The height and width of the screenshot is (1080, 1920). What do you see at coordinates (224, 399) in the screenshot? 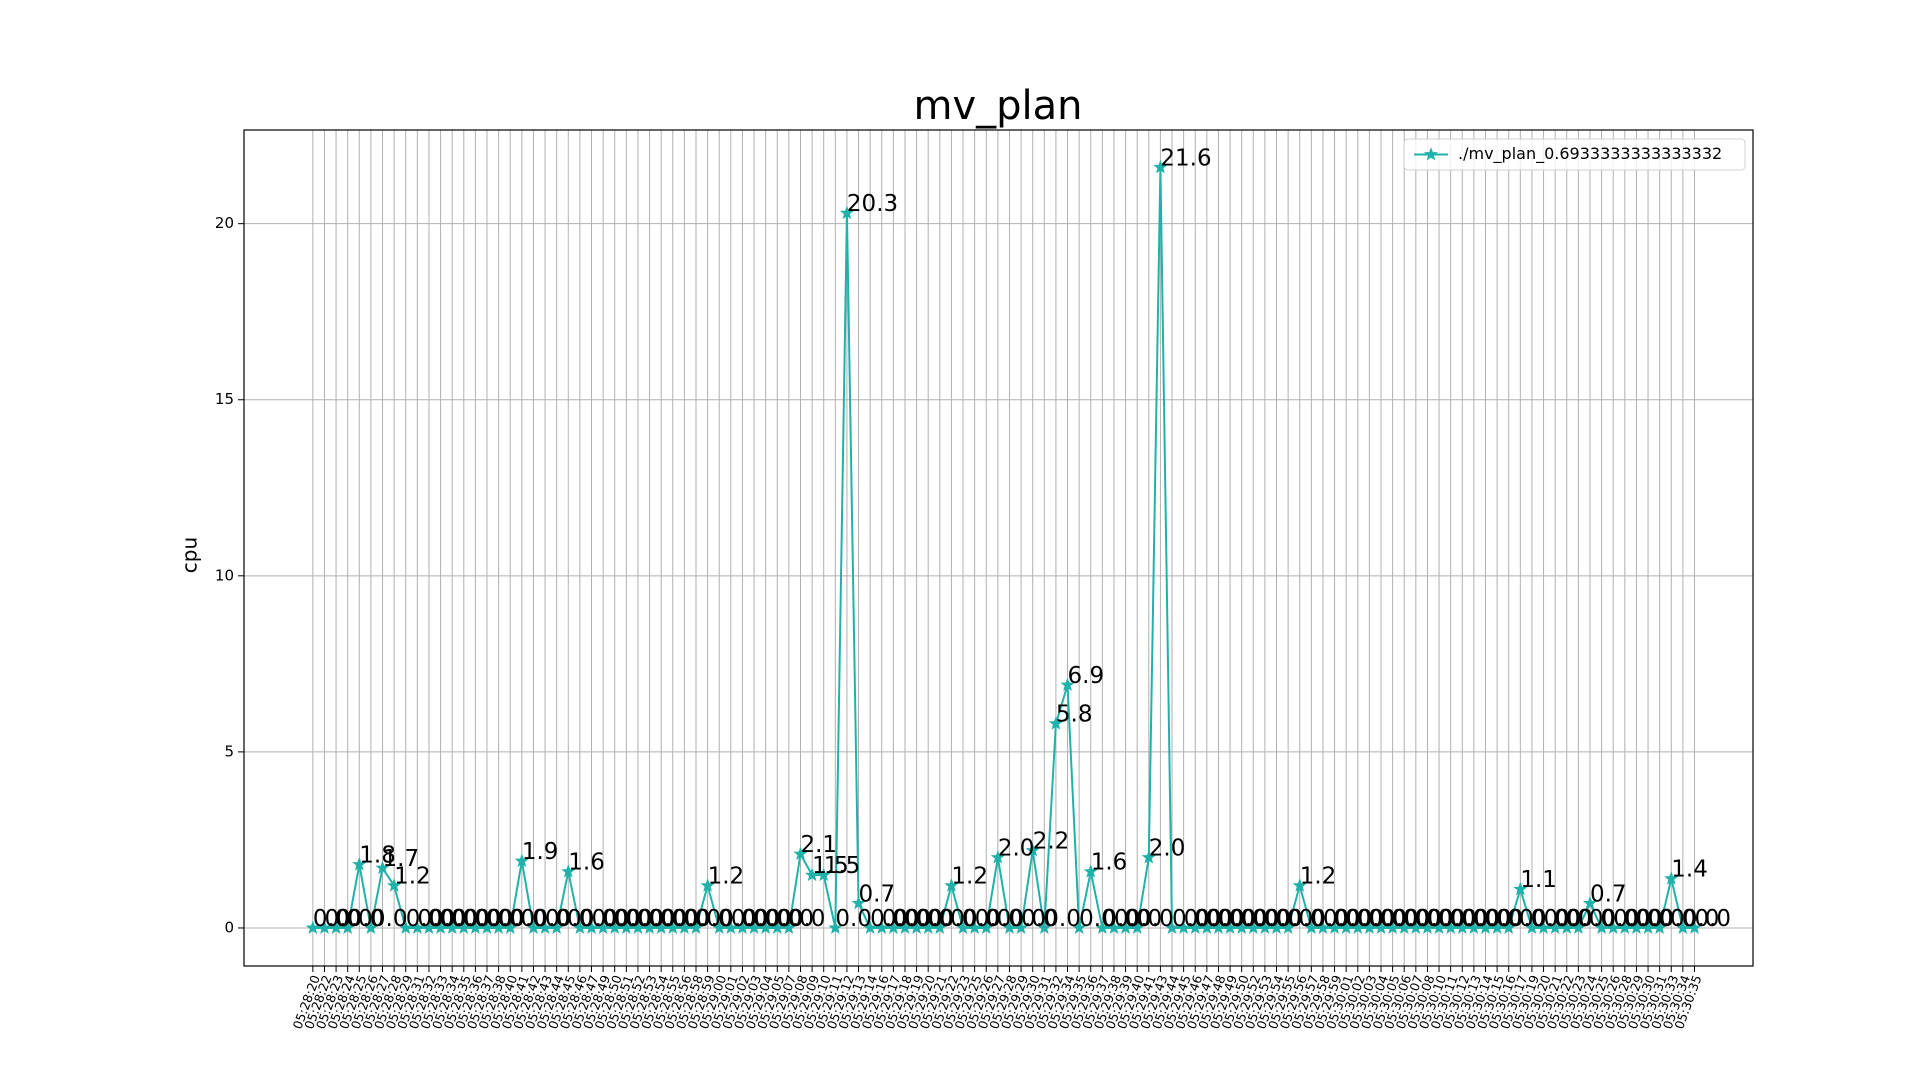
I see `y-tick-label: 15` at bounding box center [224, 399].